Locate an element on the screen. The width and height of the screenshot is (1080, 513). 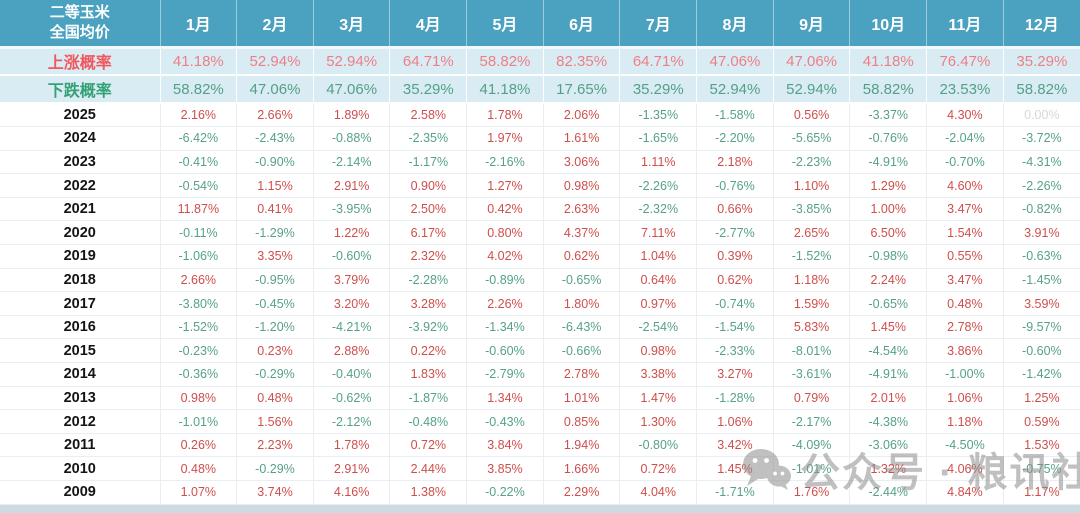
value-cell: 4.02% is located at coordinates (505, 256).